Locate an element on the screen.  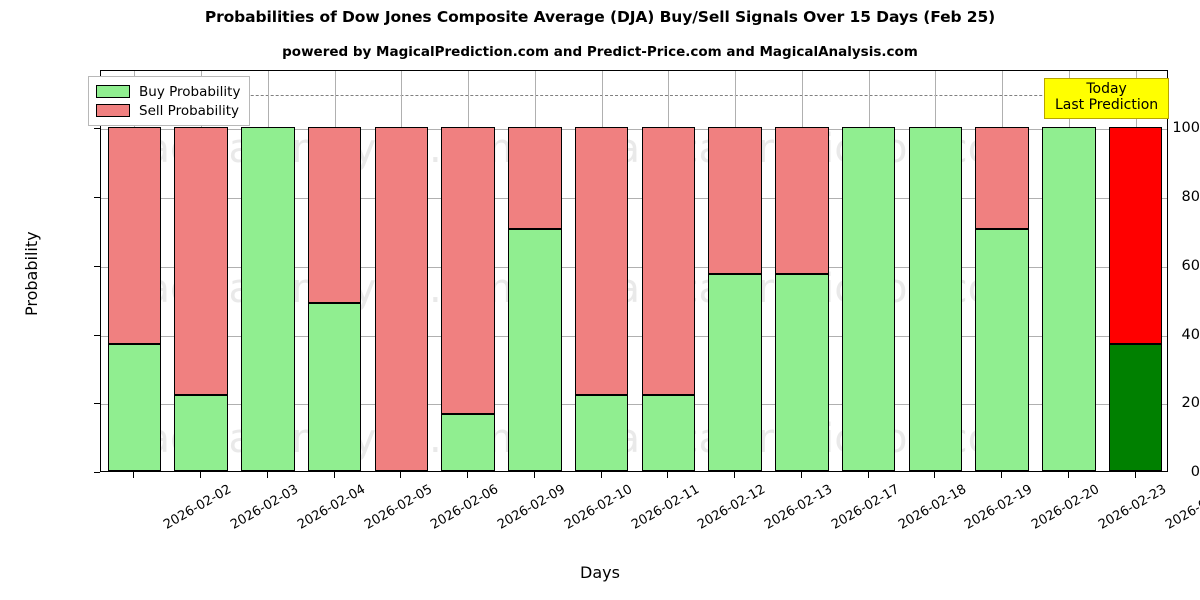
last-prediction-label: Last Prediction is located at coordinates (1107, 104).